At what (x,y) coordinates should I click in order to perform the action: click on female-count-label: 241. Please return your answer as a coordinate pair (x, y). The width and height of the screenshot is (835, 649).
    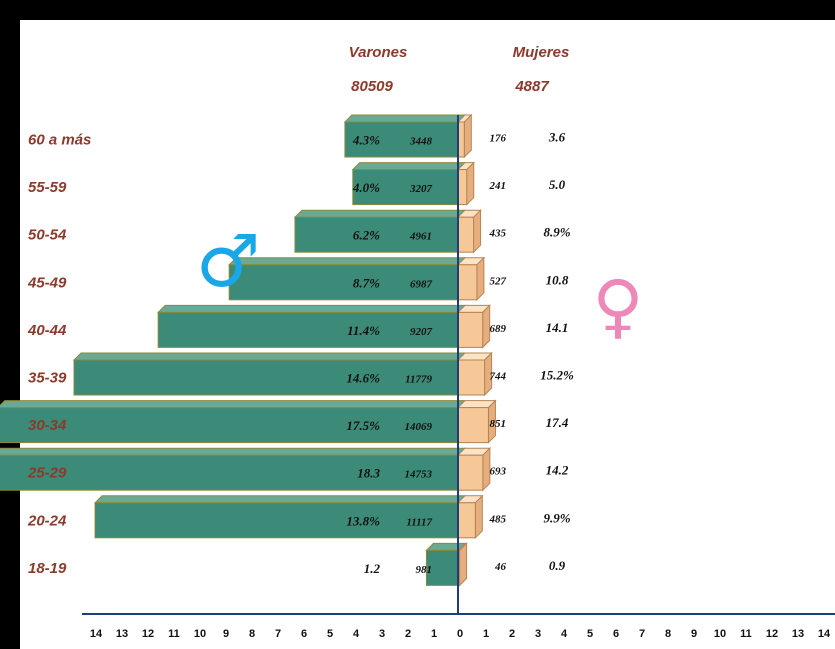
    Looking at the image, I should click on (498, 186).